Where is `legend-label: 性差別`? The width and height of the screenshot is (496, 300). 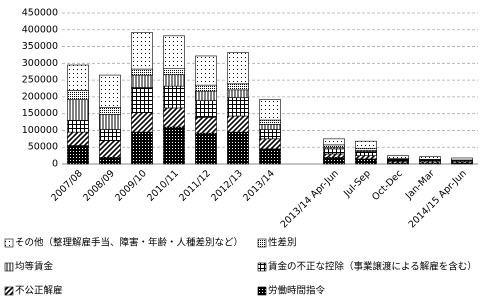 legend-label: 性差別 is located at coordinates (282, 243).